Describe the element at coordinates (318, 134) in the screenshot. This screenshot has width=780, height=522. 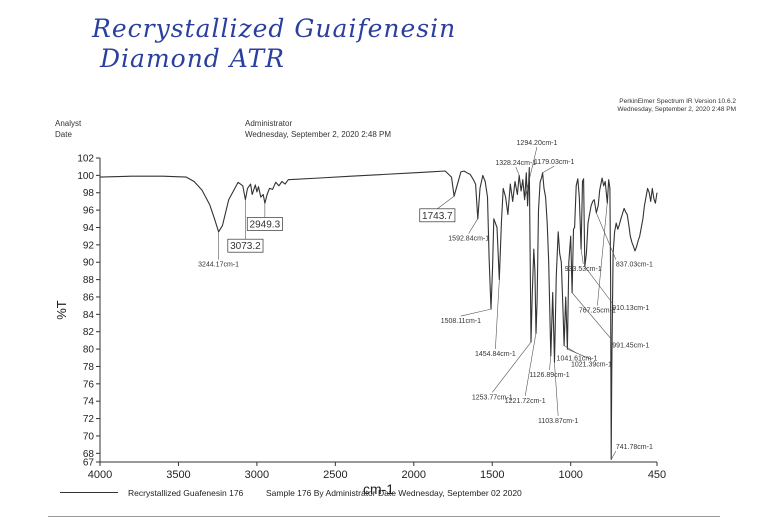
I see `date-value: Wednesday, September 2, 2020 2:48 PM` at that location.